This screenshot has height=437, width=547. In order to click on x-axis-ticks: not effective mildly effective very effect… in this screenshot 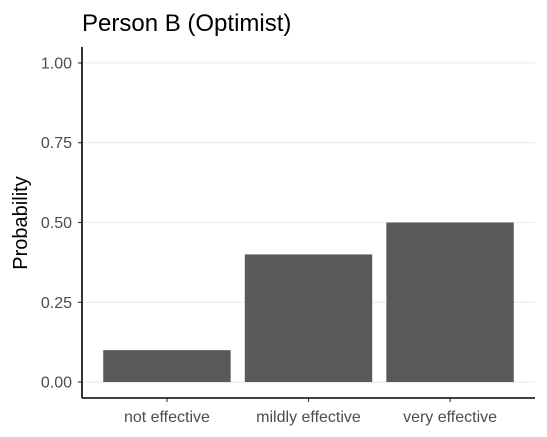, I will do `click(310, 412)`.